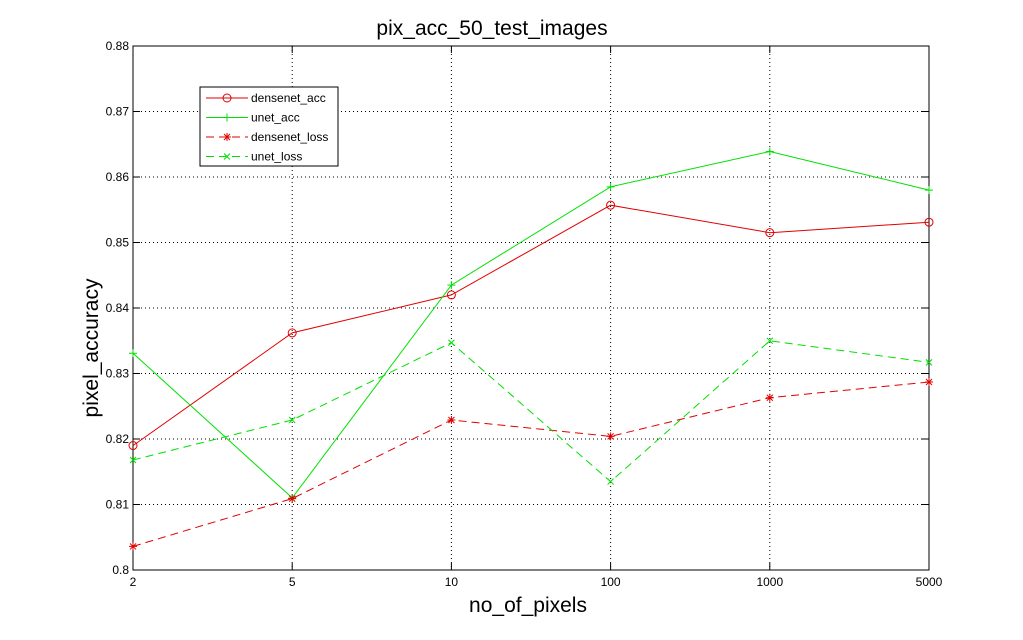 Image resolution: width=1023 pixels, height=640 pixels. What do you see at coordinates (611, 582) in the screenshot?
I see `x-tick-label: 100` at bounding box center [611, 582].